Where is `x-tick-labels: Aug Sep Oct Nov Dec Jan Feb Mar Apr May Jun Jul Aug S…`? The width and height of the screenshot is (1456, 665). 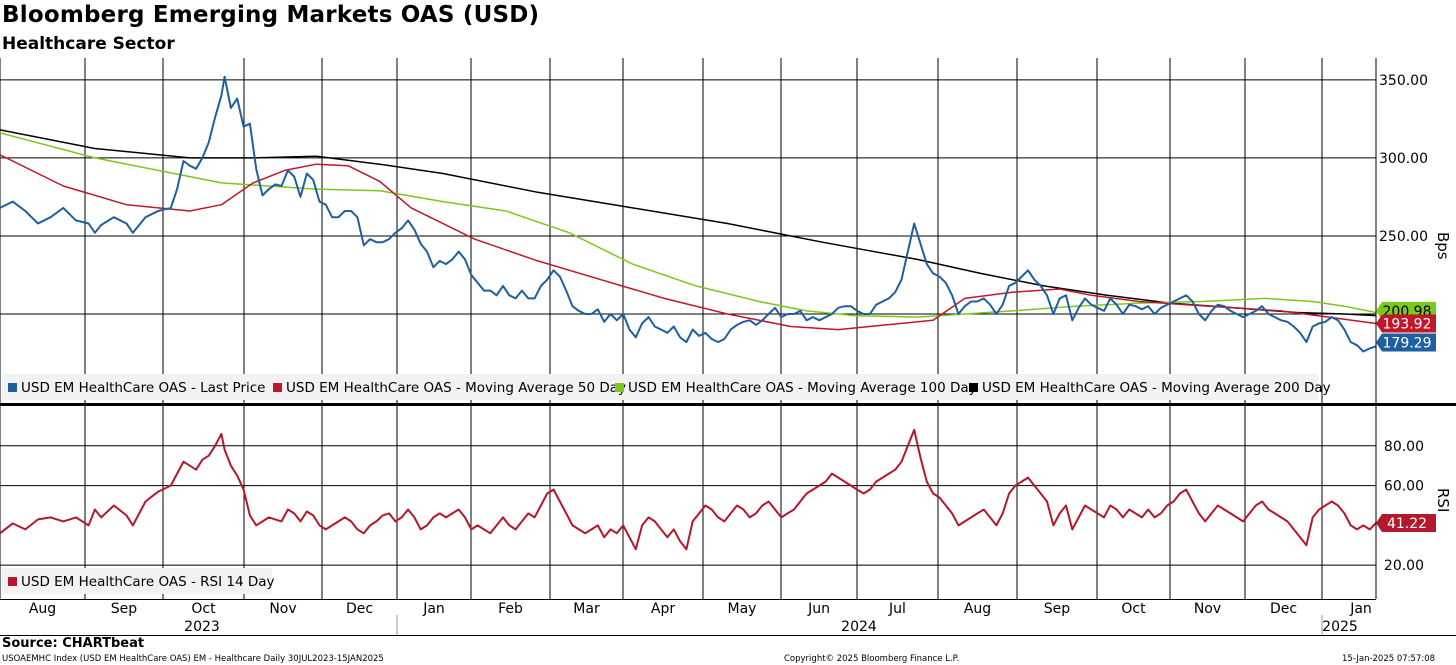
x-tick-labels: Aug Sep Oct Nov Dec Jan Feb Mar Apr May Jun Jul Aug S… is located at coordinates (700, 618).